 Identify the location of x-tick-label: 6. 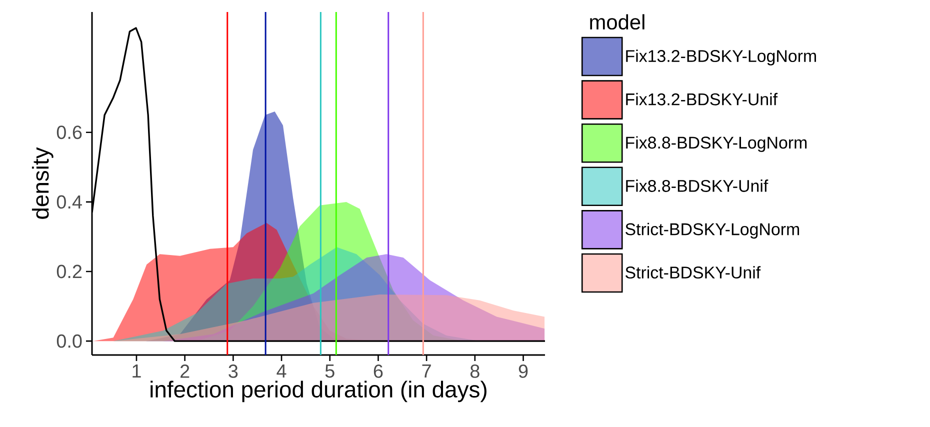
(378, 371).